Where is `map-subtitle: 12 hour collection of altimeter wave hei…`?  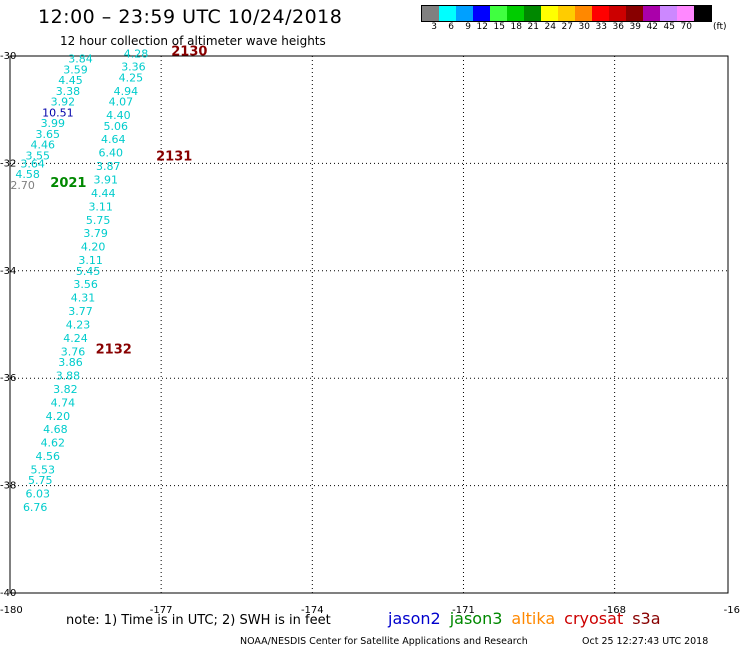
map-subtitle: 12 hour collection of altimeter wave hei… is located at coordinates (193, 41).